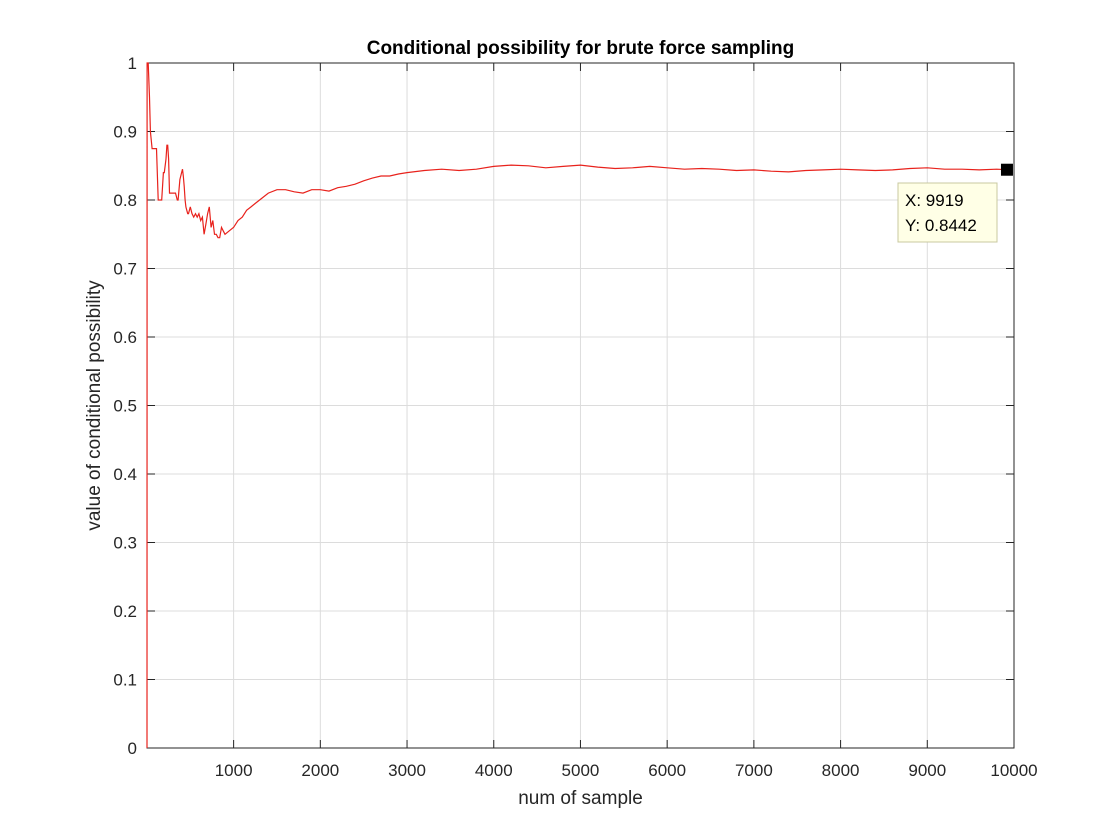 The image size is (1120, 840). What do you see at coordinates (667, 770) in the screenshot?
I see `x-tick-label: 6000` at bounding box center [667, 770].